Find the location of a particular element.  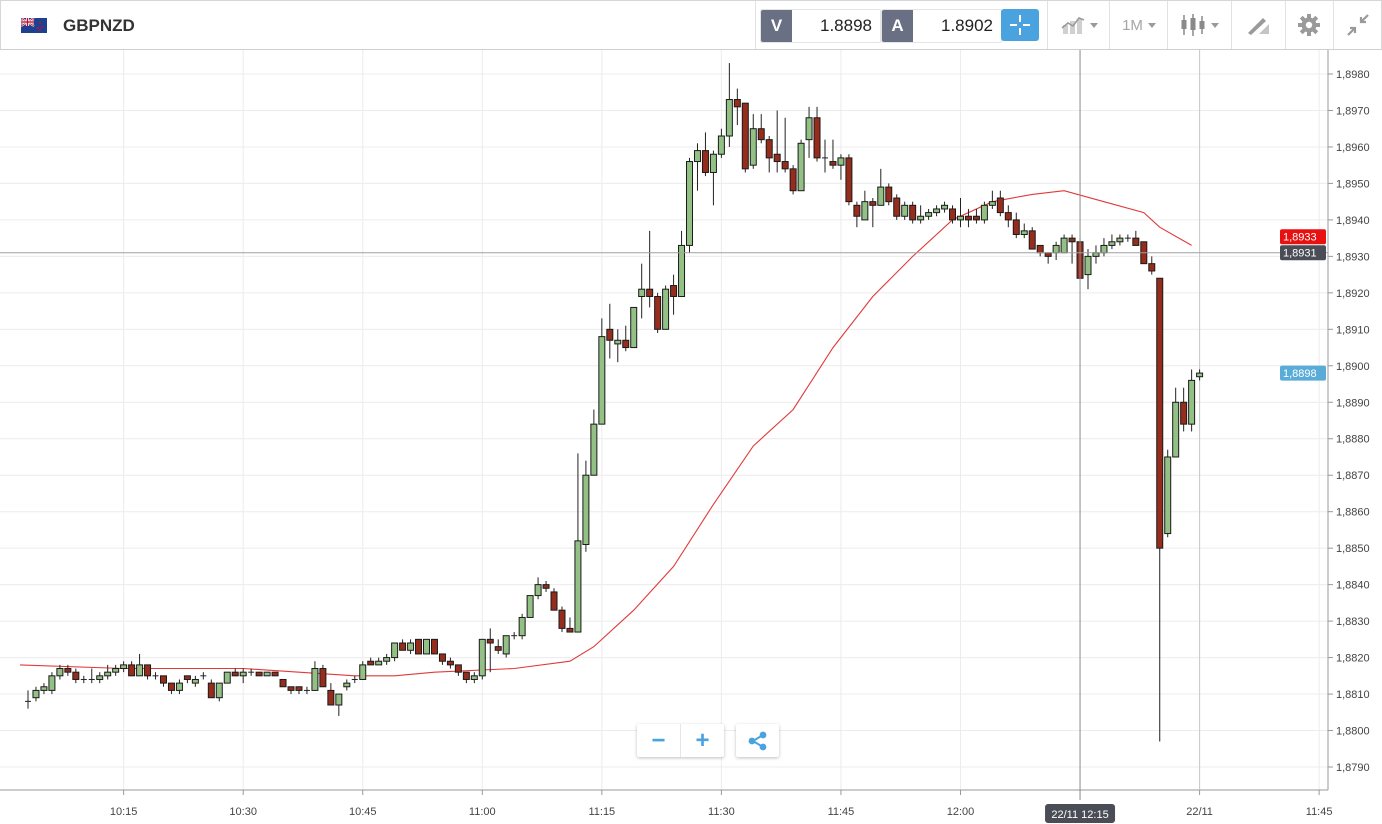

draw-tools-button is located at coordinates (1258, 25).